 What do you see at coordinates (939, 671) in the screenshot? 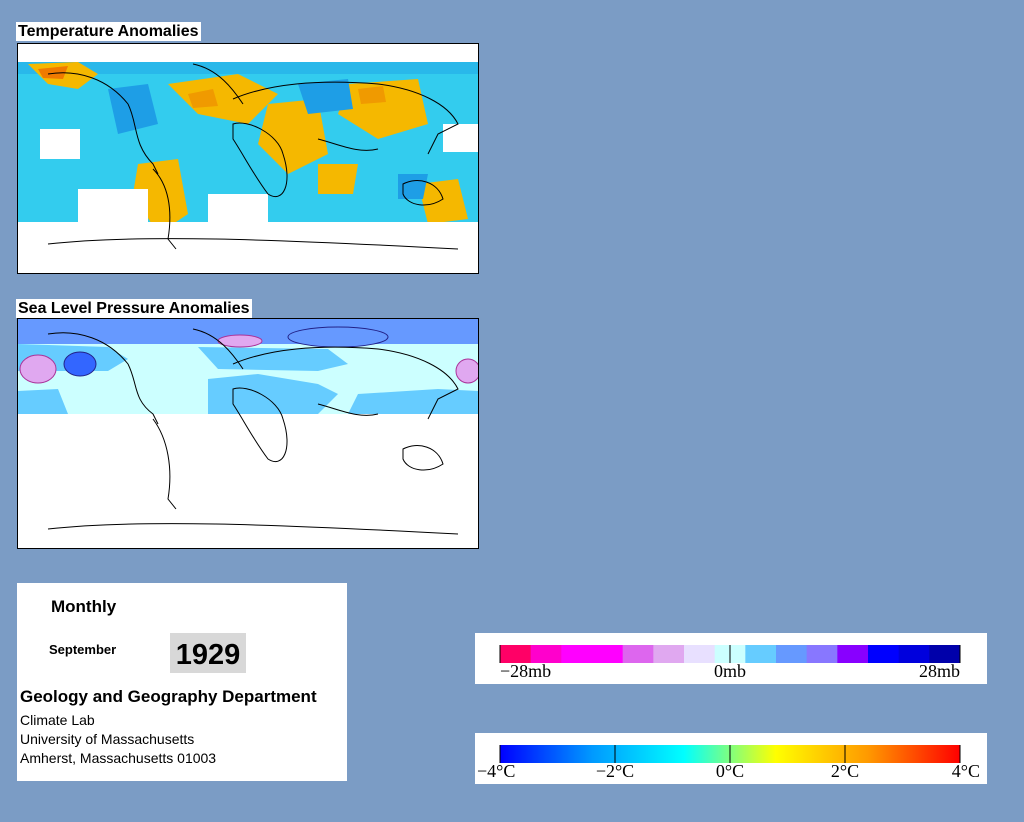
I see `pressure-legend-label: 28mb` at bounding box center [939, 671].